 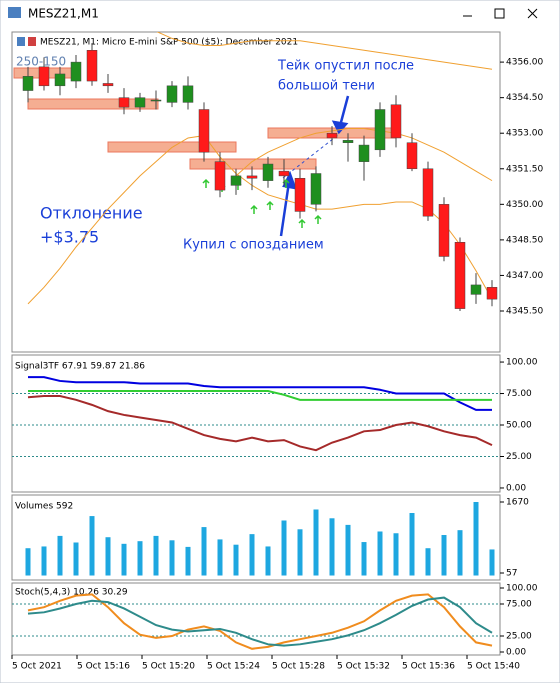 I want to click on volumes-header: Volumes 592, so click(x=44, y=507).